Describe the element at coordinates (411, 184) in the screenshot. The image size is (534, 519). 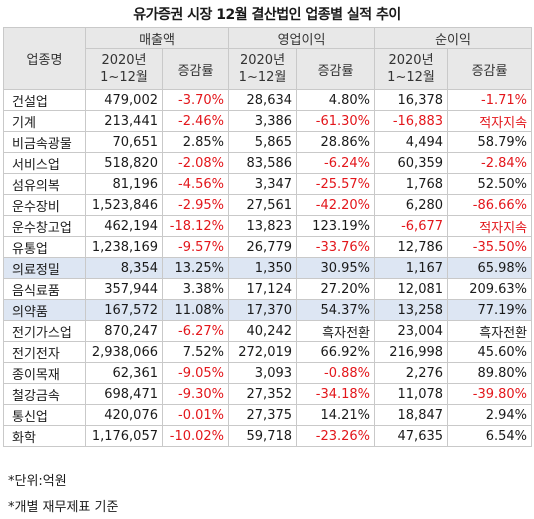
I see `net-income-value: 1,768` at that location.